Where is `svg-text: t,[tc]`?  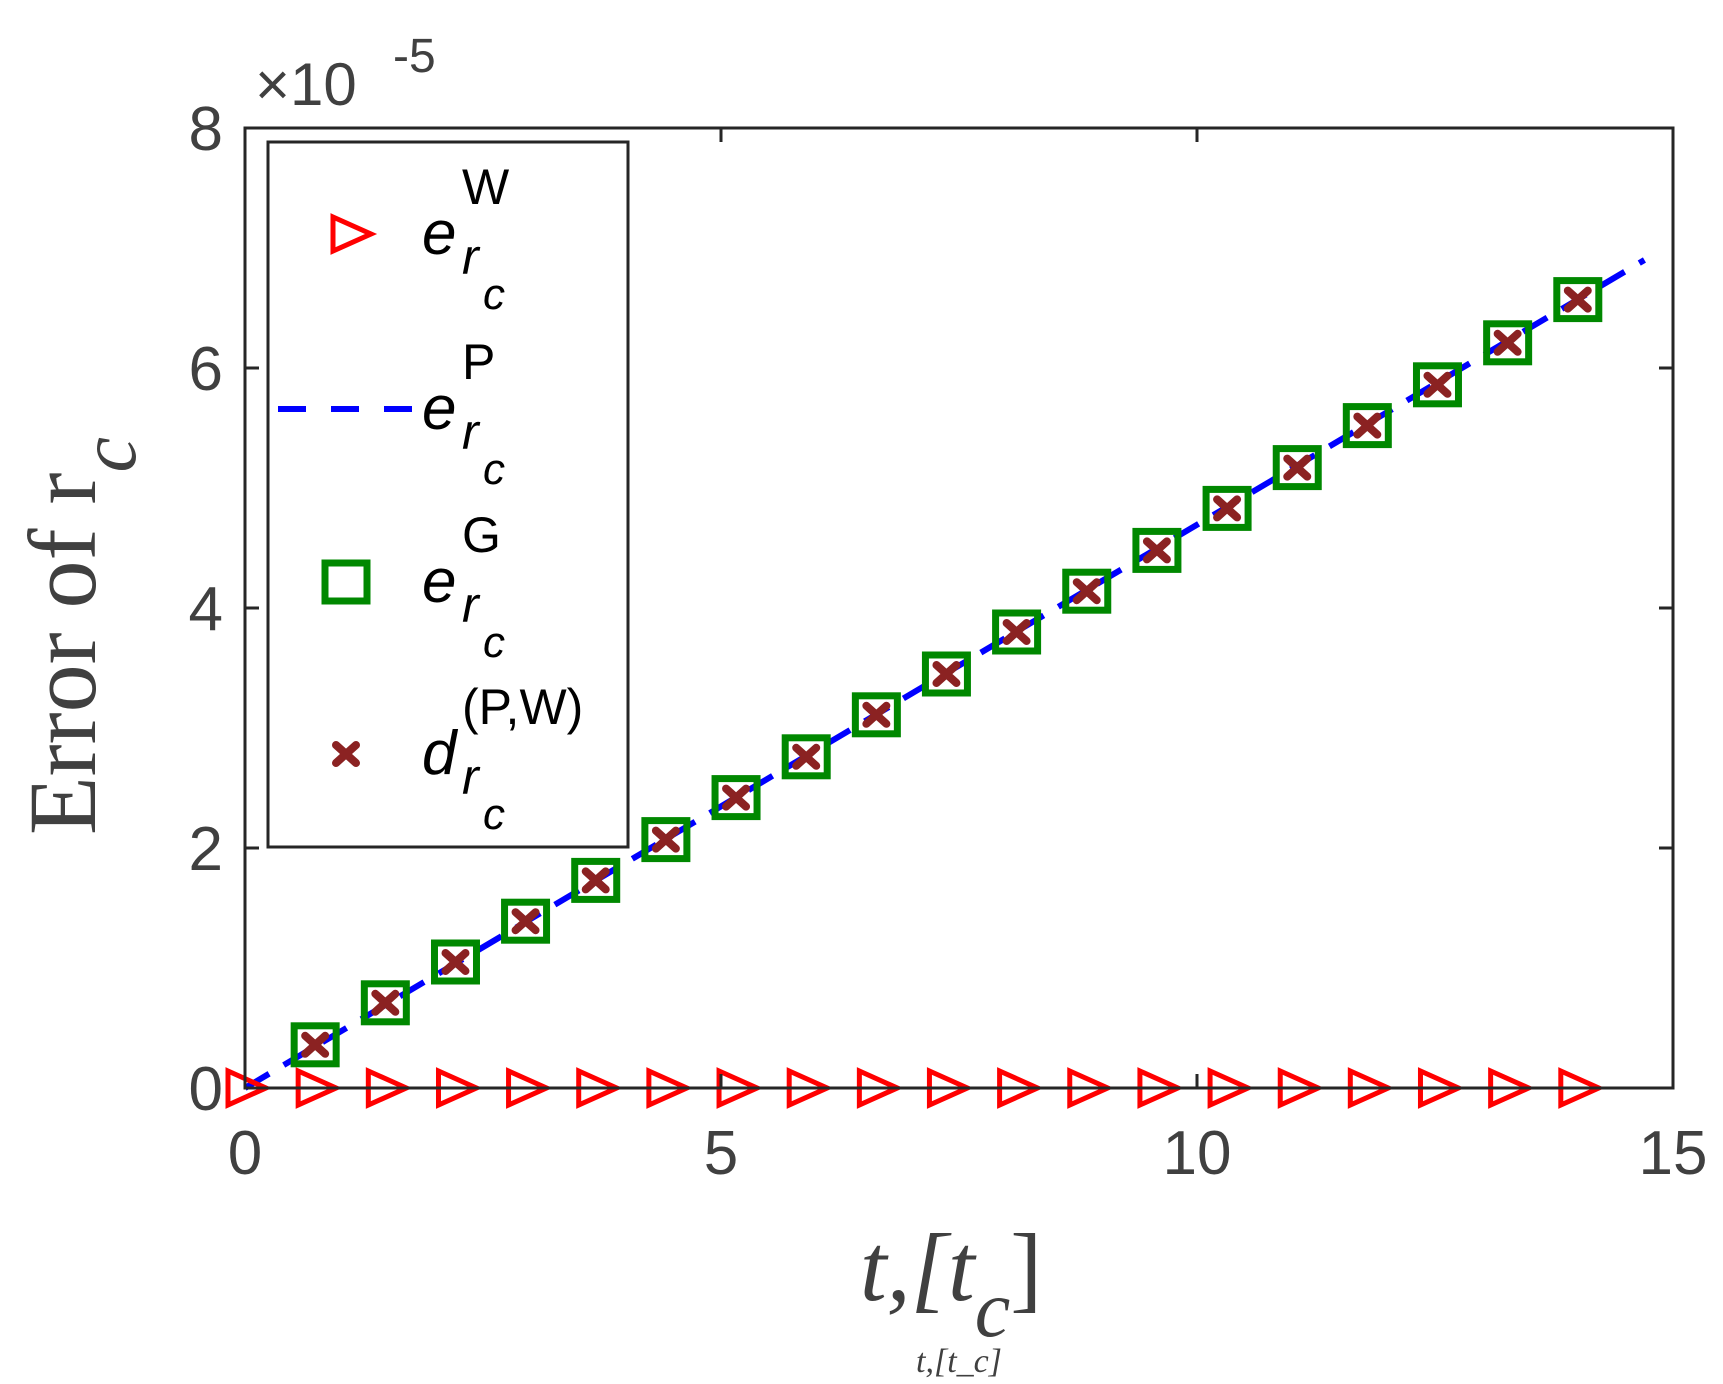
svg-text: t,[tc] is located at coordinates (951, 1284).